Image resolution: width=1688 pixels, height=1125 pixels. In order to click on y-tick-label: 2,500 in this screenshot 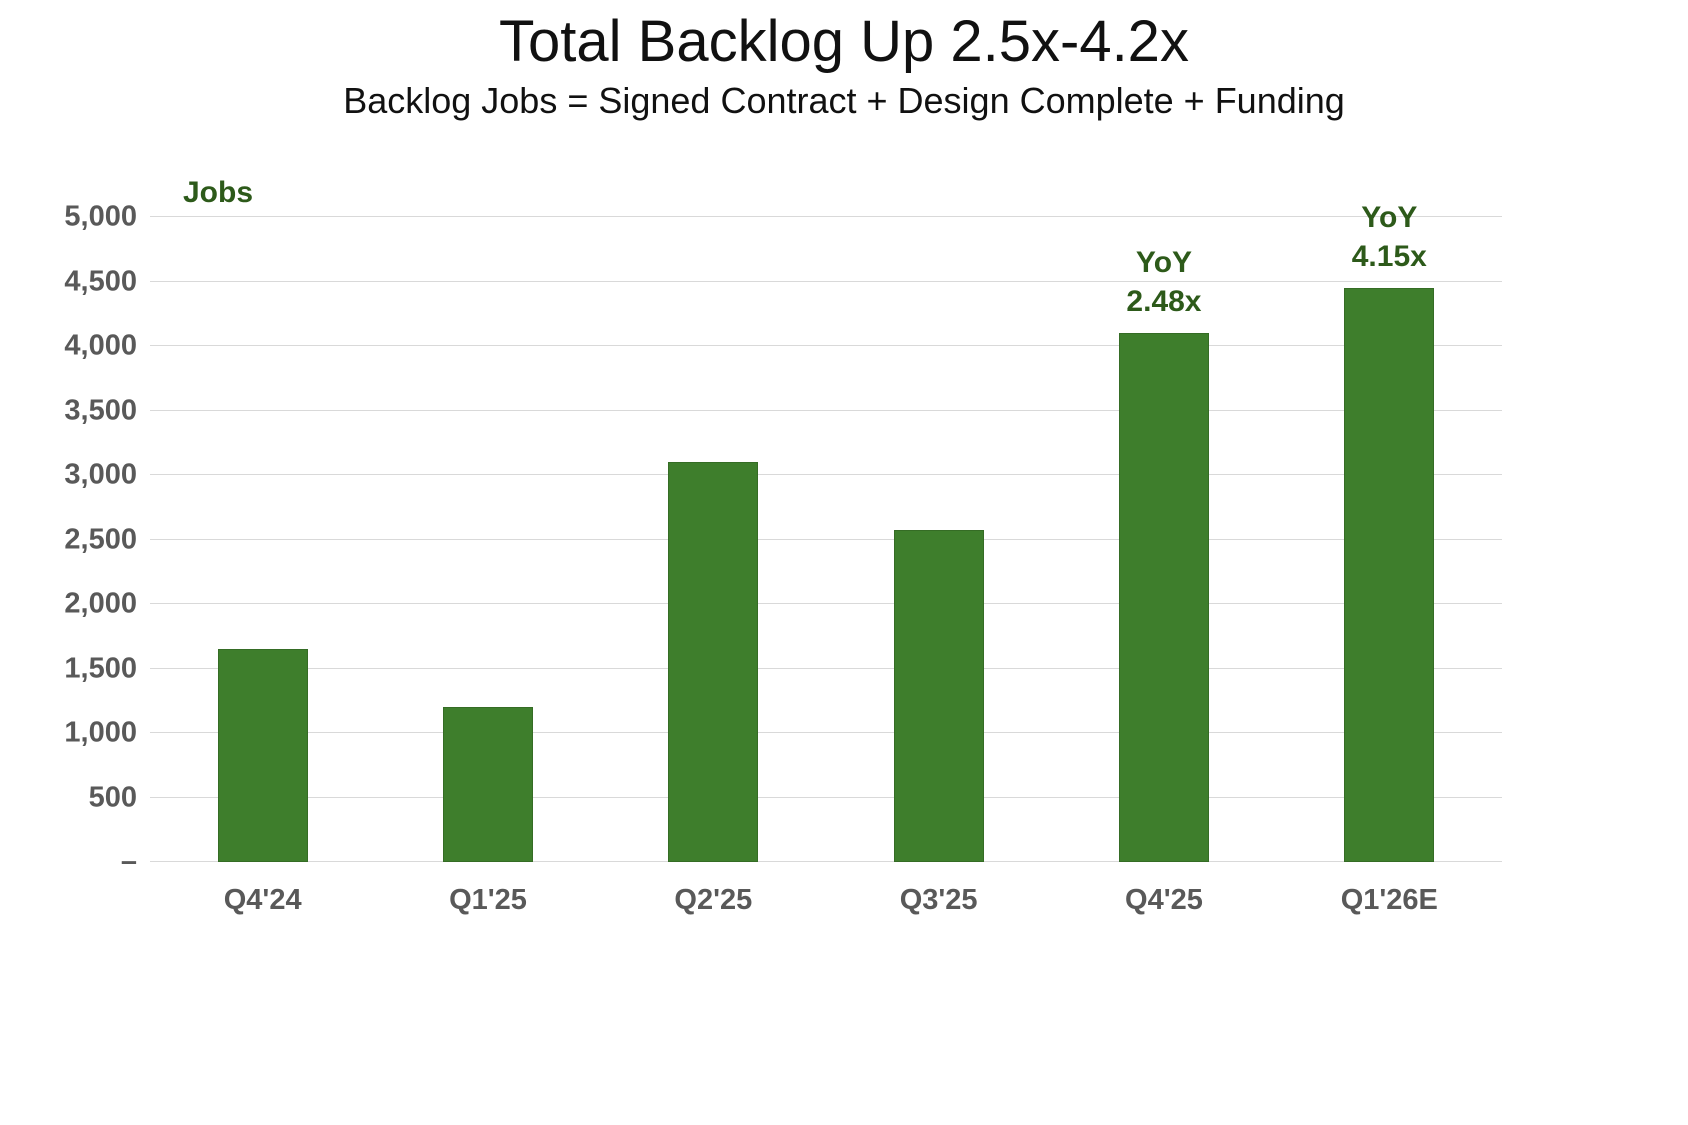, I will do `click(100, 539)`.